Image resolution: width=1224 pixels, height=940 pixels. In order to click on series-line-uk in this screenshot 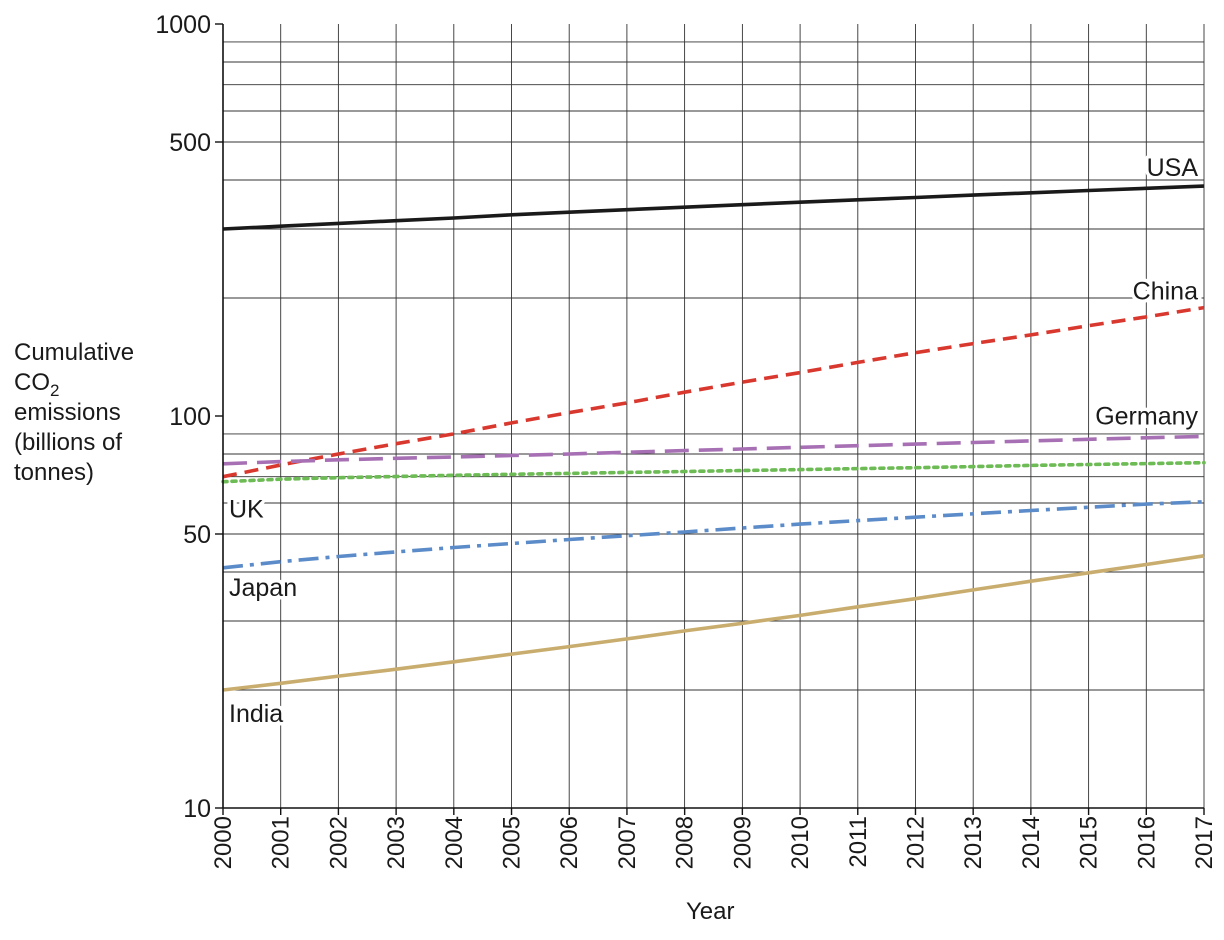, I will do `click(713, 472)`.